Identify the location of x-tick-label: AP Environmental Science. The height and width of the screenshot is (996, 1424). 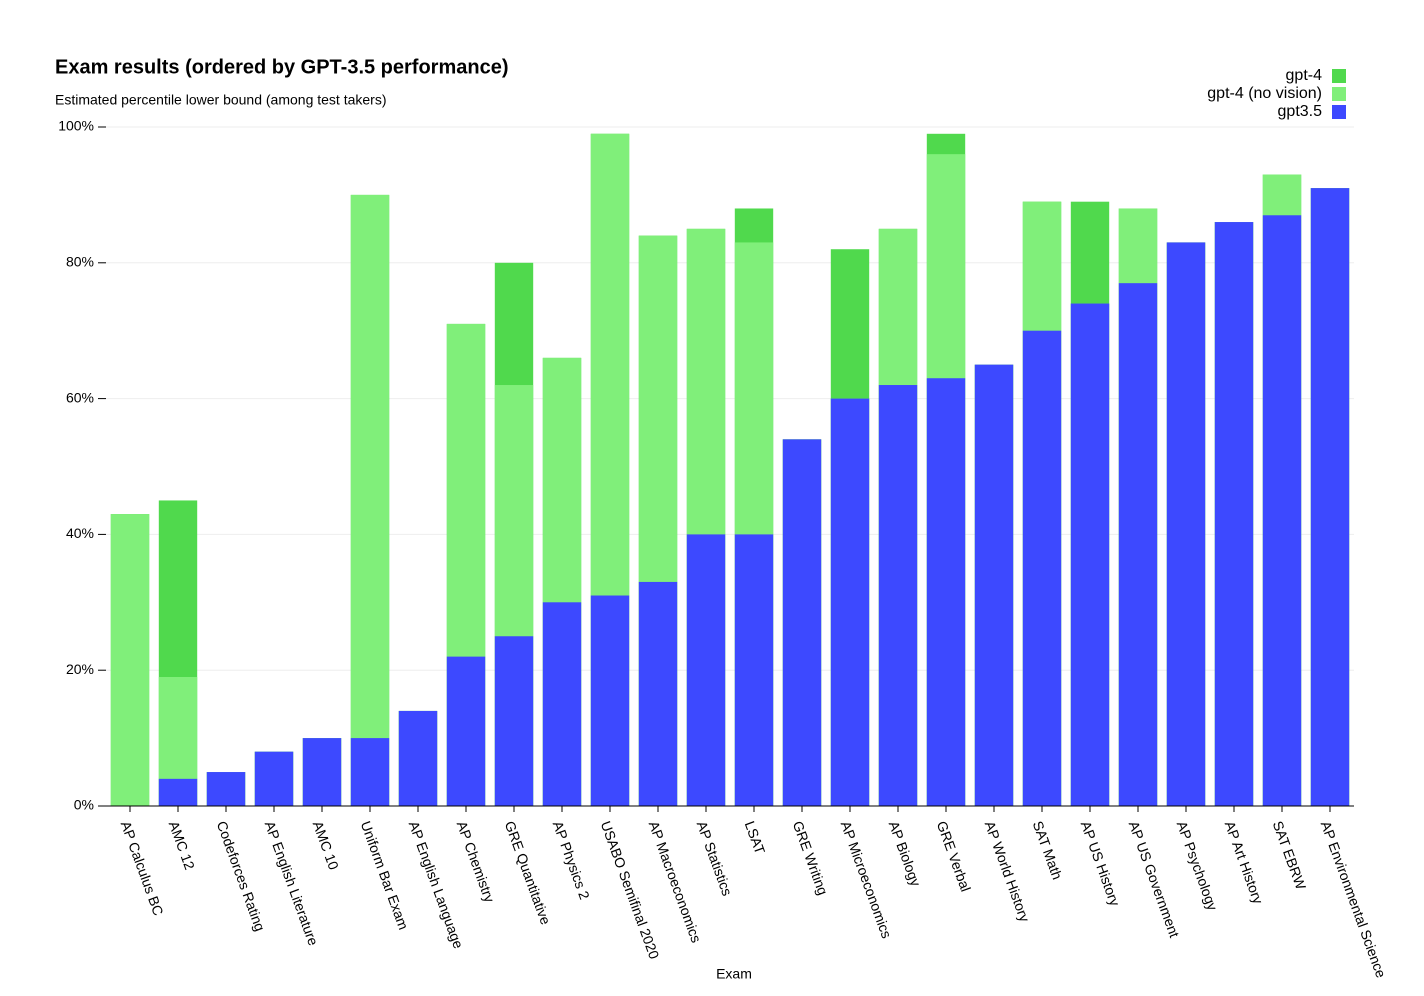
(1354, 899).